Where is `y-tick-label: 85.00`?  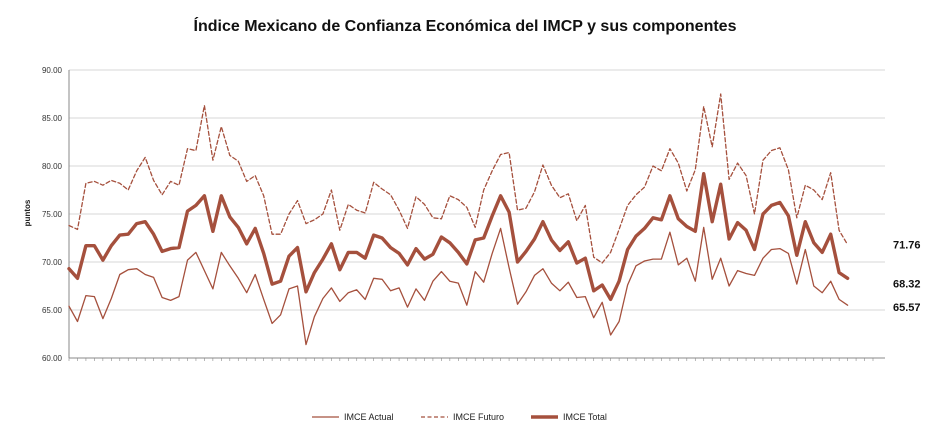
y-tick-label: 85.00 is located at coordinates (52, 118).